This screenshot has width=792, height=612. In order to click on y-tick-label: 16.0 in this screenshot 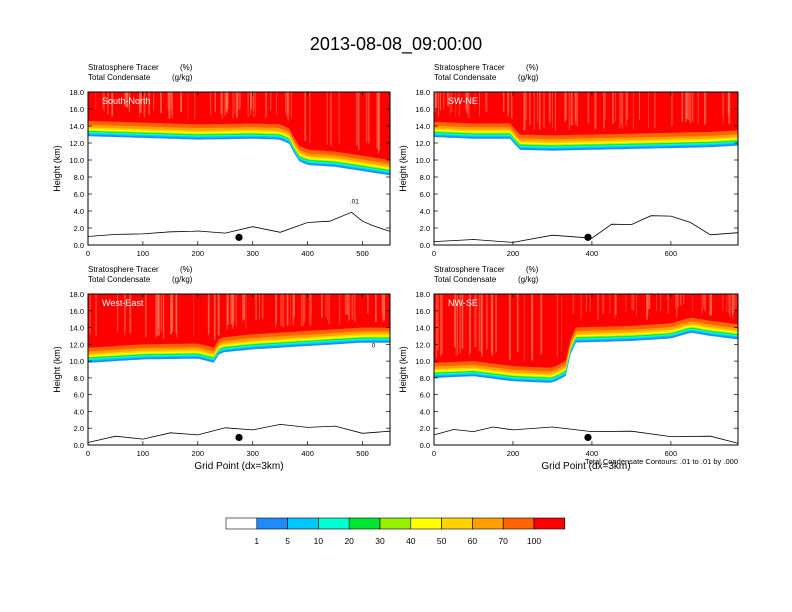, I will do `click(422, 311)`.